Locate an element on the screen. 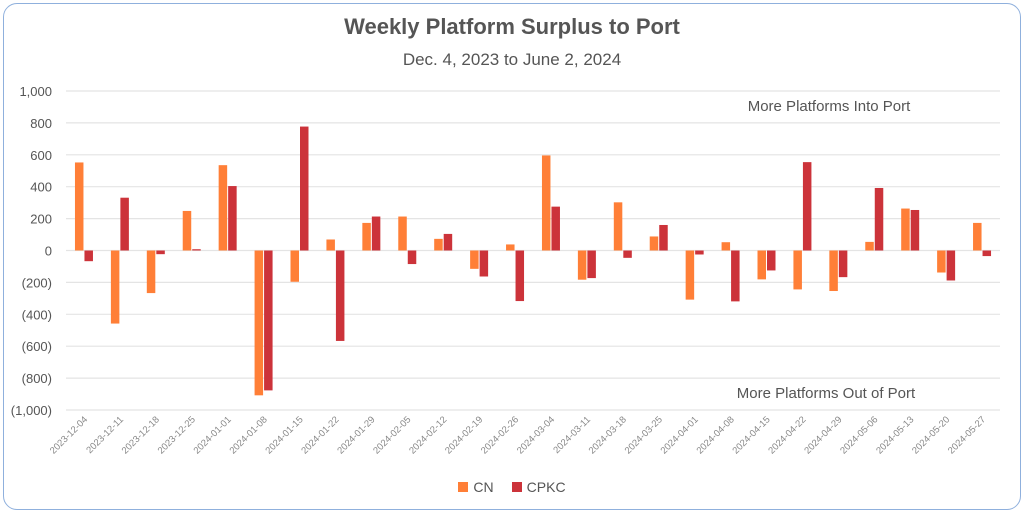 The height and width of the screenshot is (513, 1024). legend-item-cpkc: CPKC is located at coordinates (538, 487).